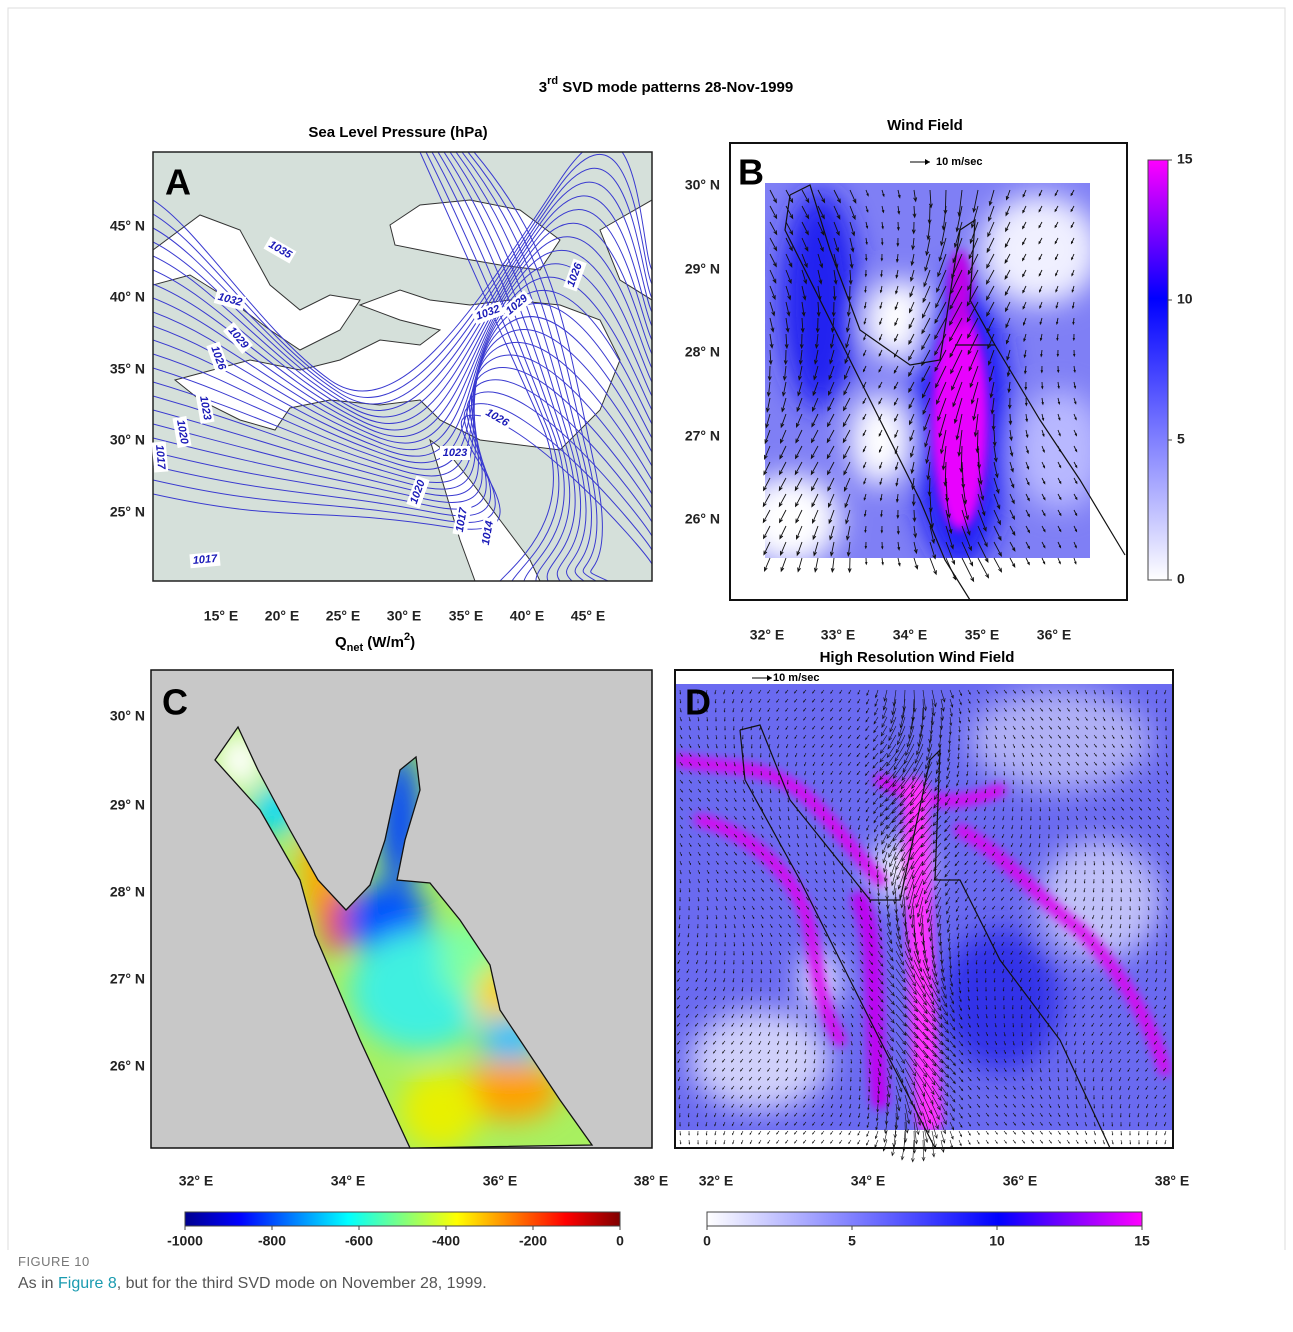 This screenshot has width=1293, height=1332. I want to click on colorbar-label: -1000, so click(185, 1241).